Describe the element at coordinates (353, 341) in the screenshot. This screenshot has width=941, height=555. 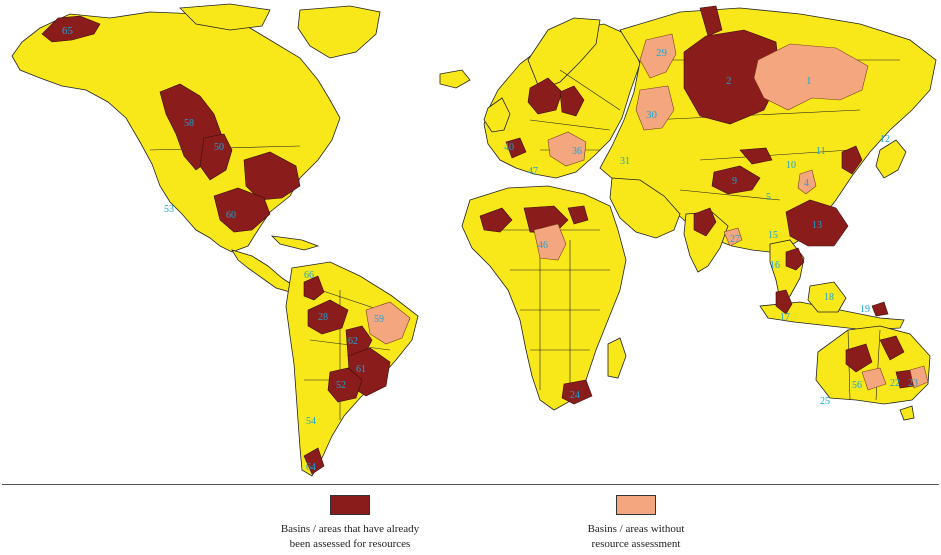
I see `basin-label-62: 62` at that location.